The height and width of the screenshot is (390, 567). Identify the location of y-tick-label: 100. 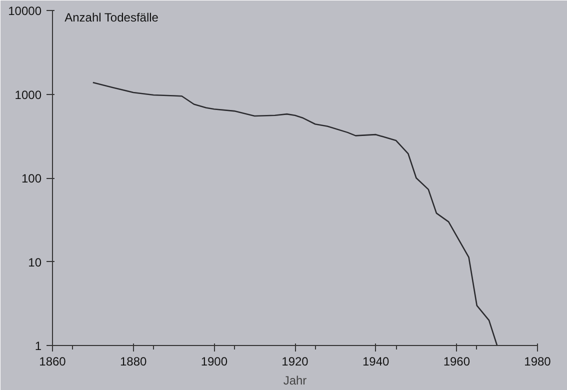
(31, 179).